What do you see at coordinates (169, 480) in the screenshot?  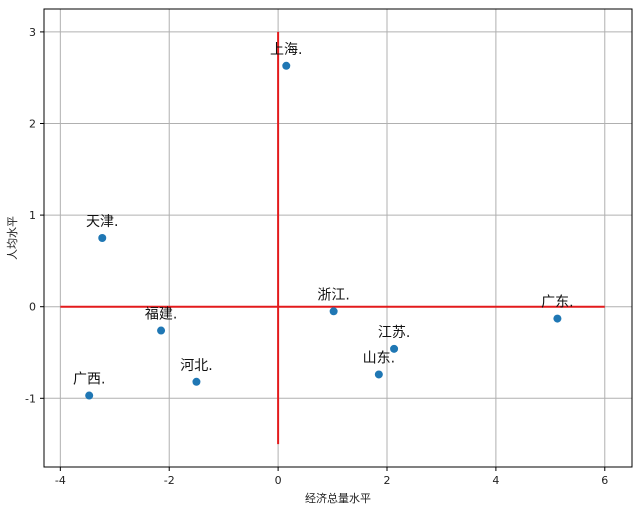 I see `x-tick-label: -2` at bounding box center [169, 480].